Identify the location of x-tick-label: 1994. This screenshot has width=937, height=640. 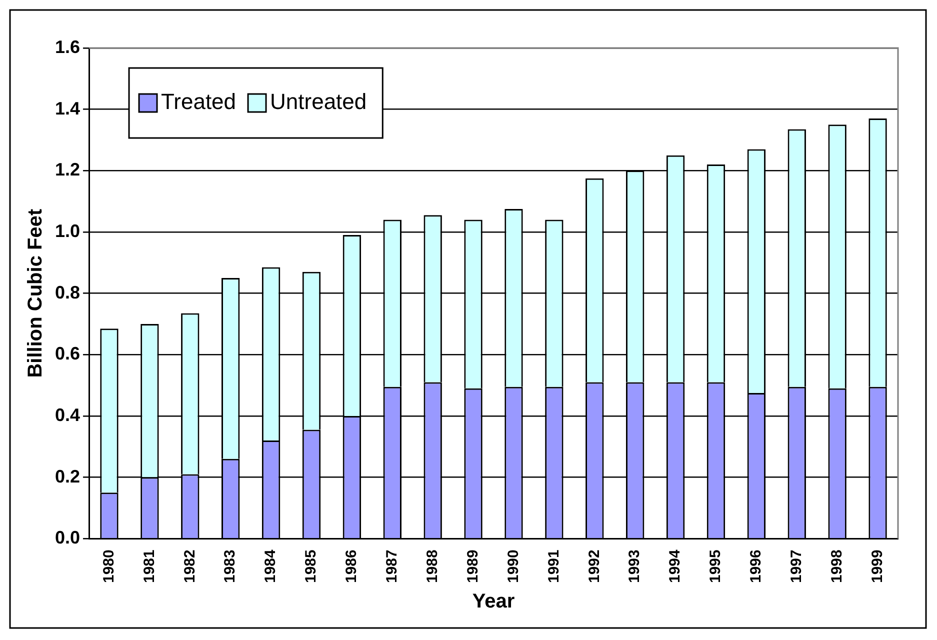
(675, 566).